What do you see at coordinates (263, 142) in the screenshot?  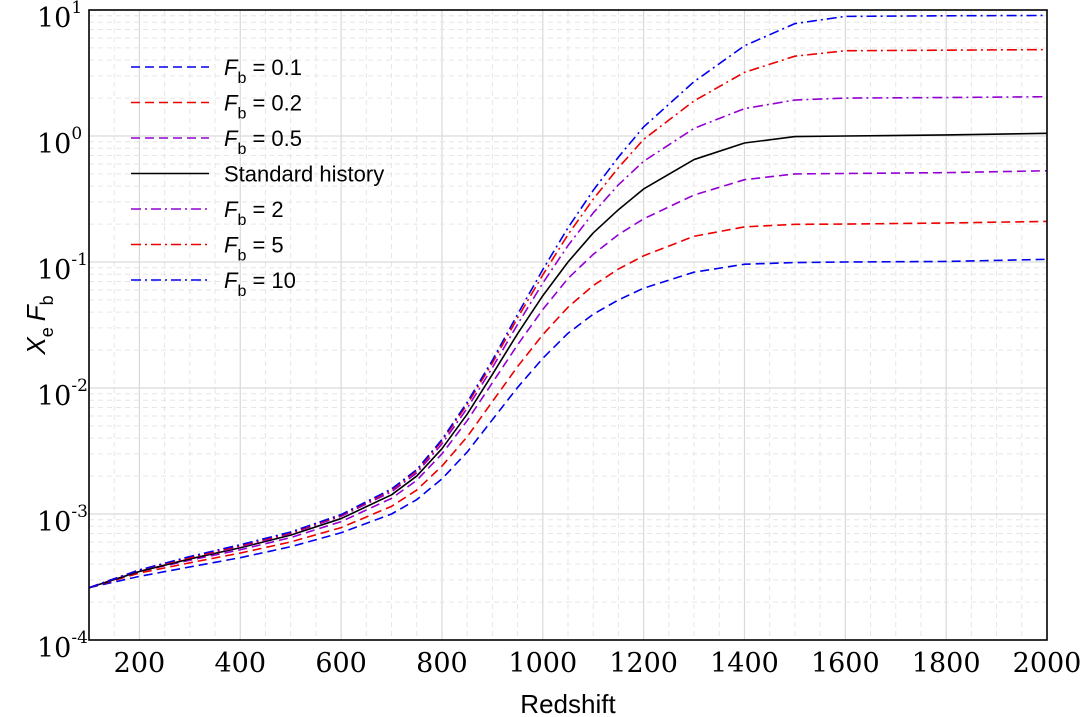 I see `legend-label-3: Fb = 0.5` at bounding box center [263, 142].